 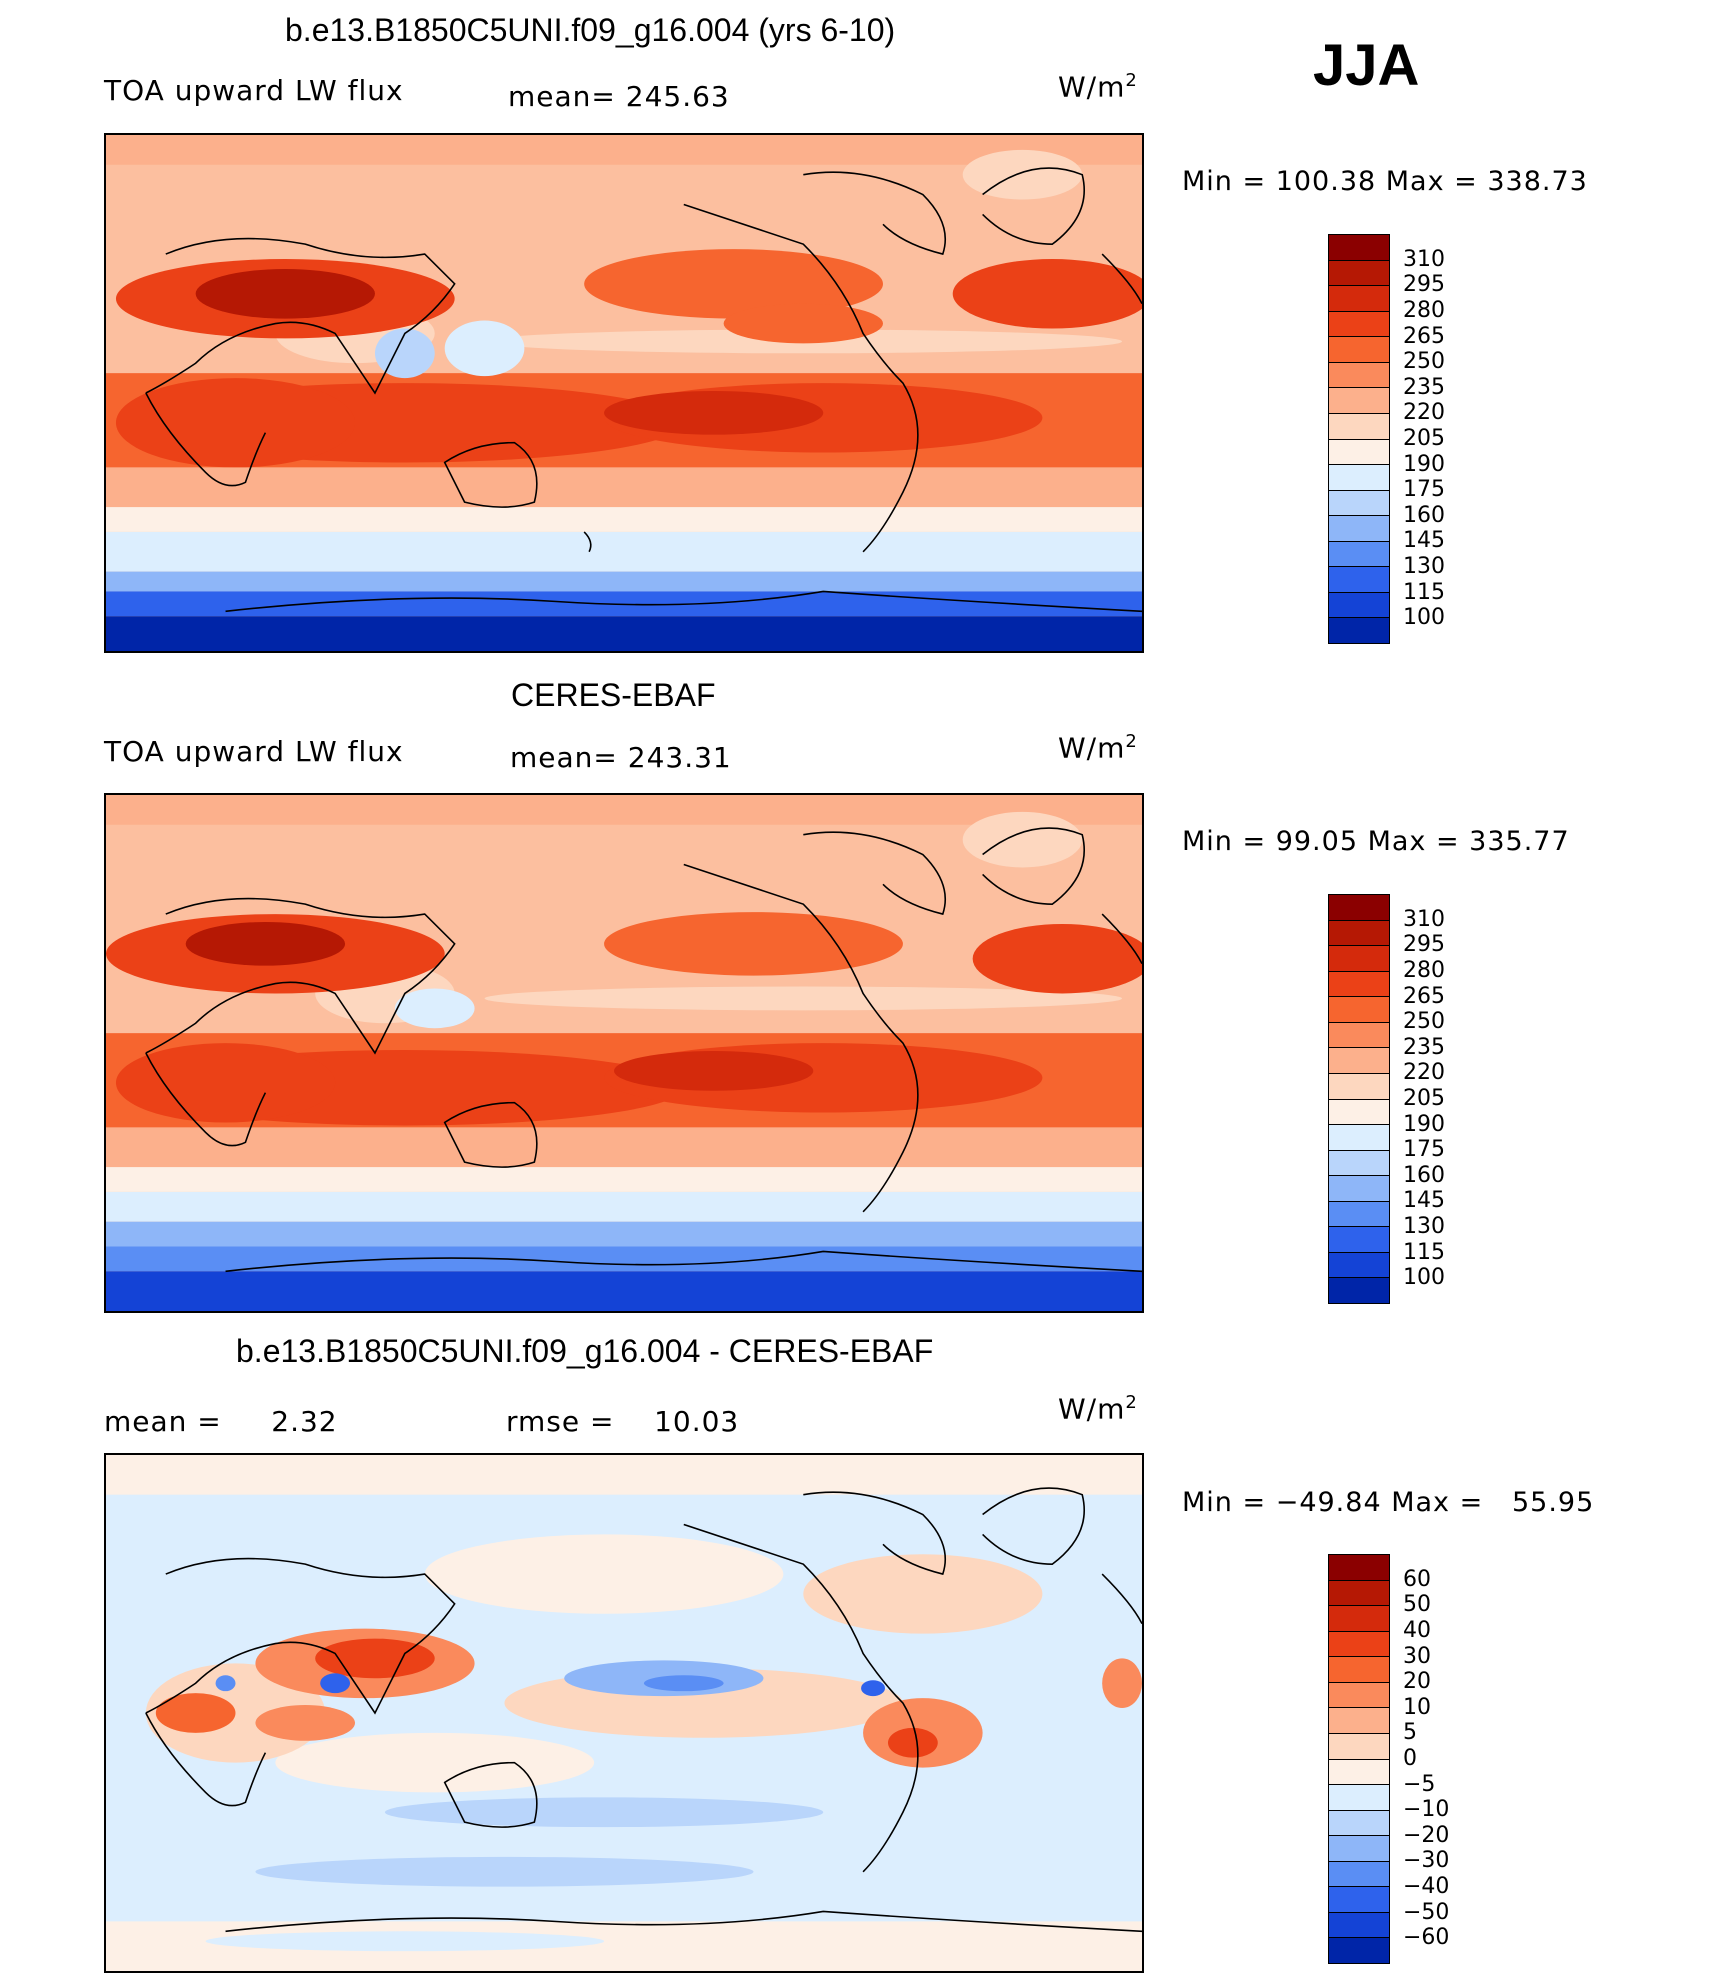 I want to click on panel-2-mean: mean= 243.31, so click(x=621, y=757).